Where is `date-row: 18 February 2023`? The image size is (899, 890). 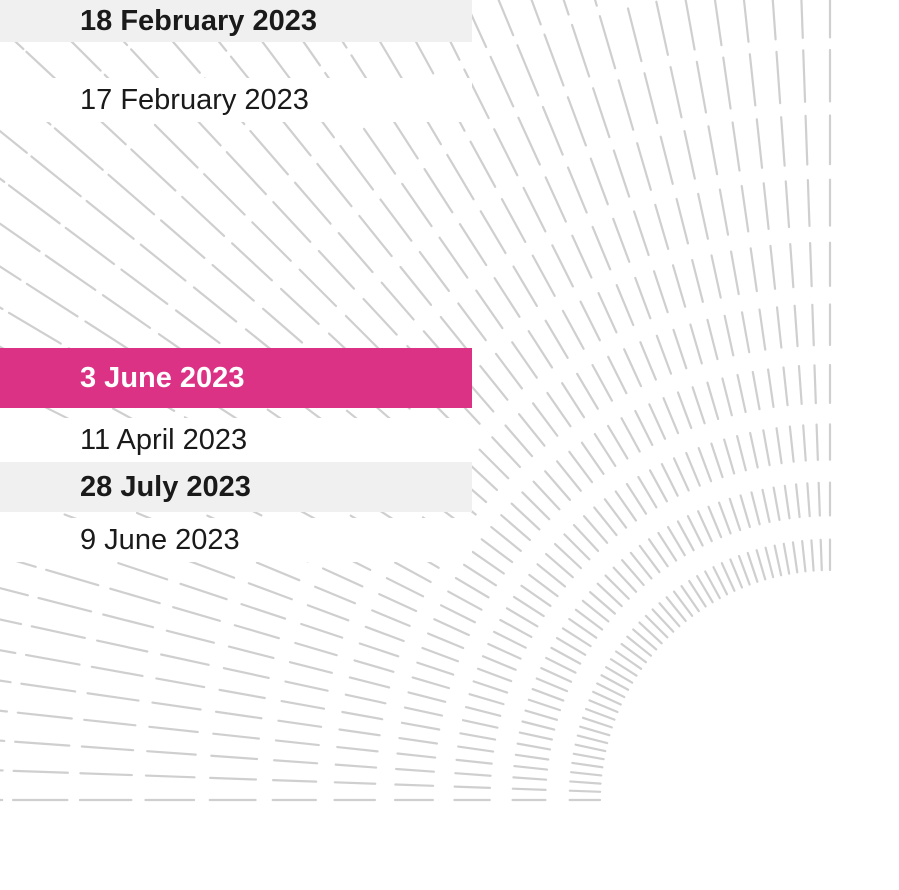
date-row: 18 February 2023 is located at coordinates (236, 21).